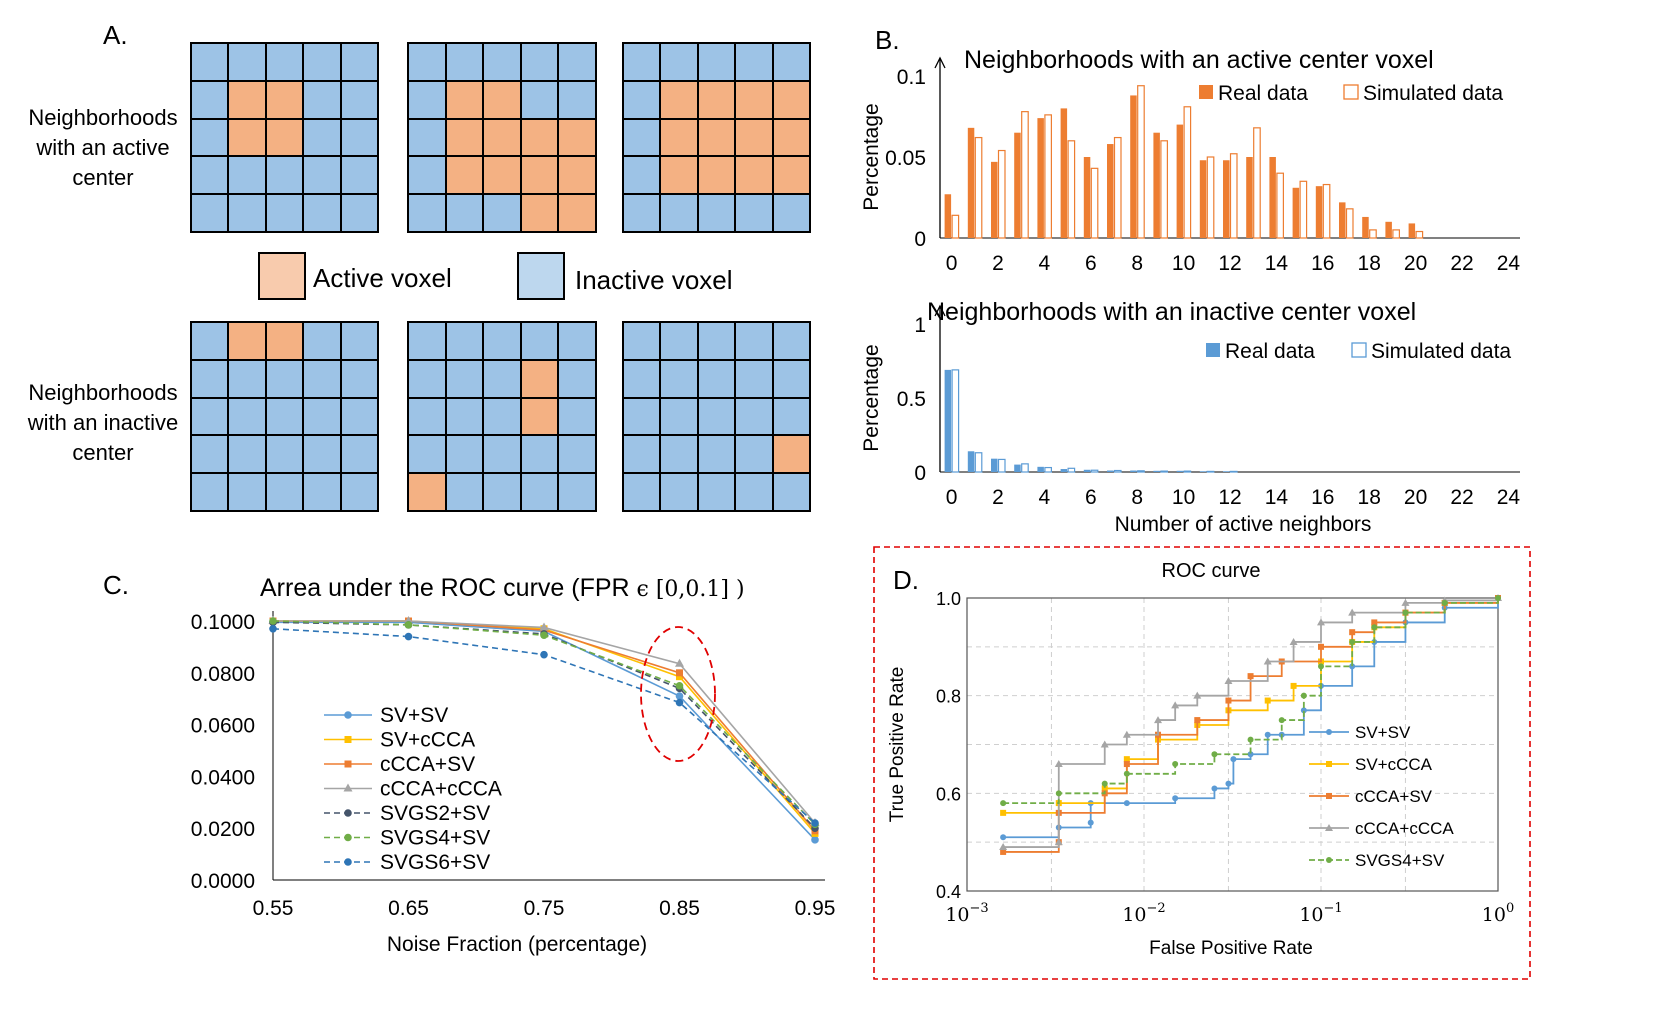 This screenshot has height=1034, width=1661. What do you see at coordinates (887, 40) in the screenshot?
I see `panel-label-b: B.` at bounding box center [887, 40].